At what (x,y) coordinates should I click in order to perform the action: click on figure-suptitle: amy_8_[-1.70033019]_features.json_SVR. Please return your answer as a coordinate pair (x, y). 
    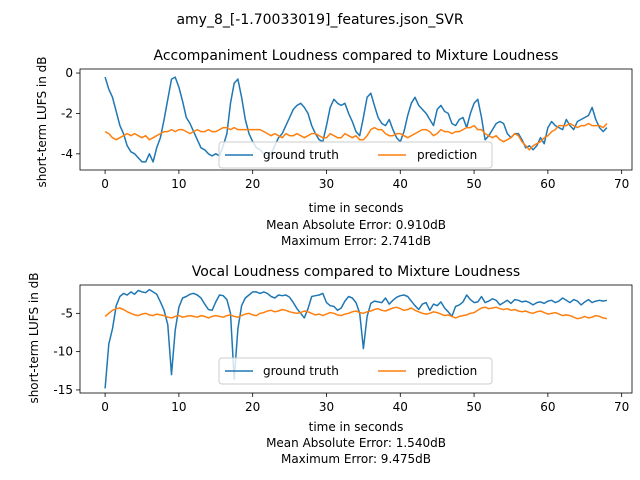
    Looking at the image, I should click on (319, 20).